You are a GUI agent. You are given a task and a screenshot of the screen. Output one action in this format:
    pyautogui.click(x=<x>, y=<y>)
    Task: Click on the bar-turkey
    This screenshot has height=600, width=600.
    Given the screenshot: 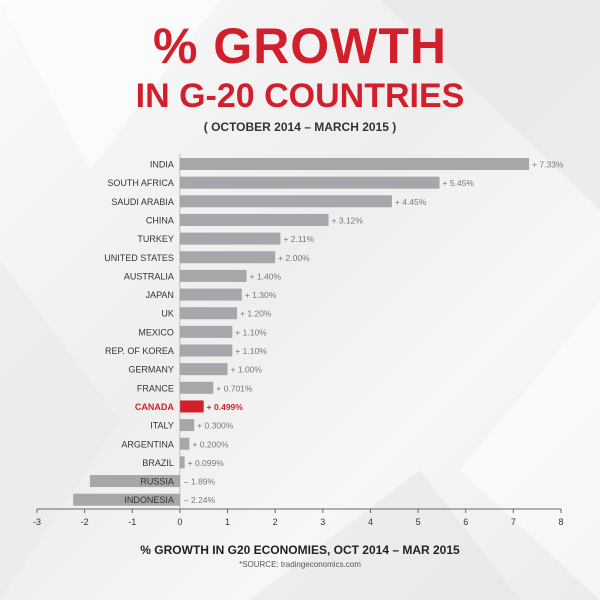 What is the action you would take?
    pyautogui.click(x=230, y=238)
    